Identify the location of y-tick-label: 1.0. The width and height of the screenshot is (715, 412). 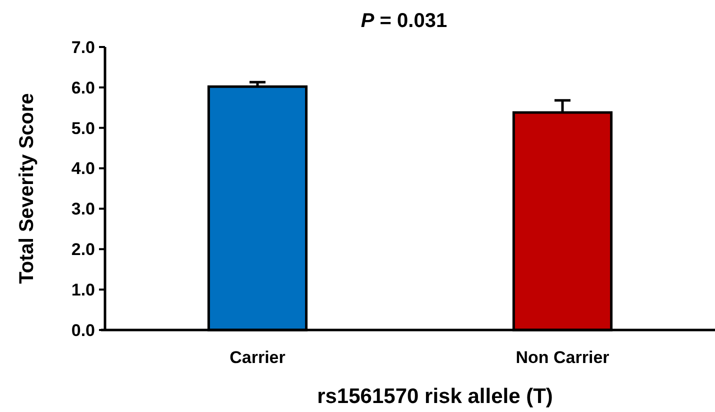
(83, 290).